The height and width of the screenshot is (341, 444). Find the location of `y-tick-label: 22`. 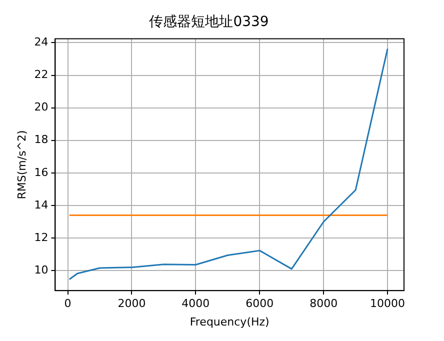

y-tick-label: 22 is located at coordinates (41, 75).